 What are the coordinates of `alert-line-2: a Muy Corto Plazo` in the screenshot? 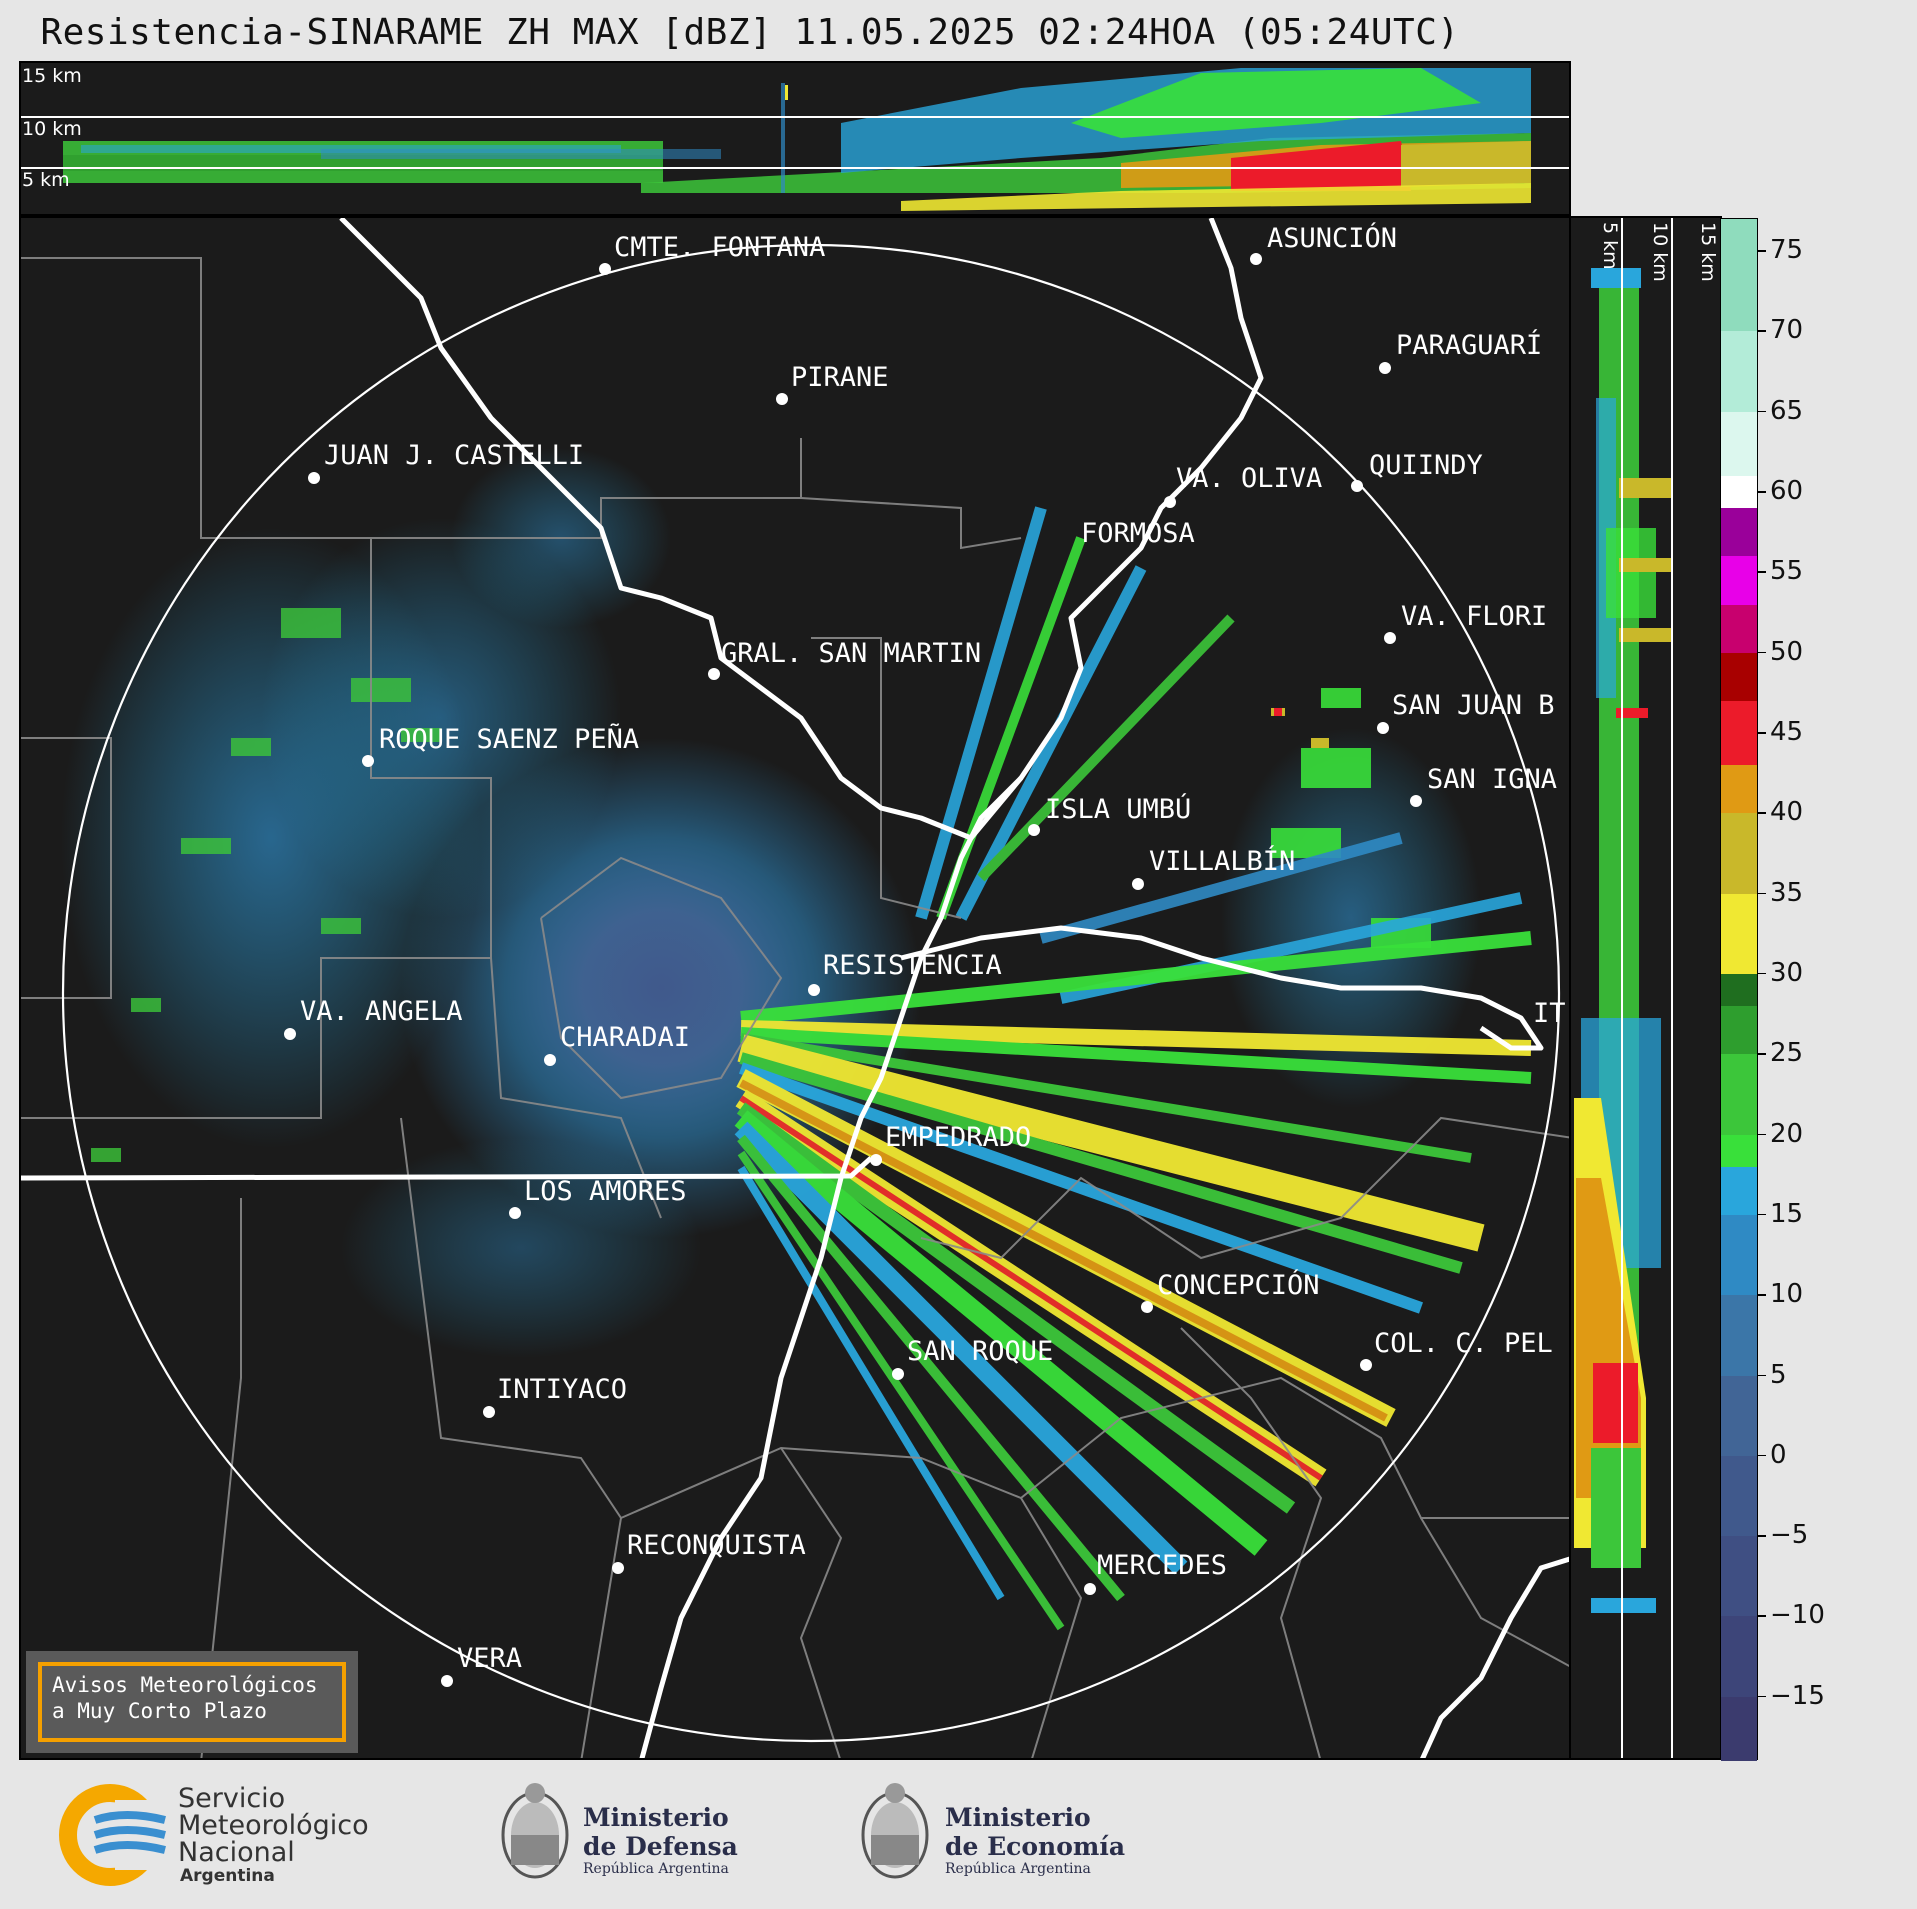 It's located at (159, 1711).